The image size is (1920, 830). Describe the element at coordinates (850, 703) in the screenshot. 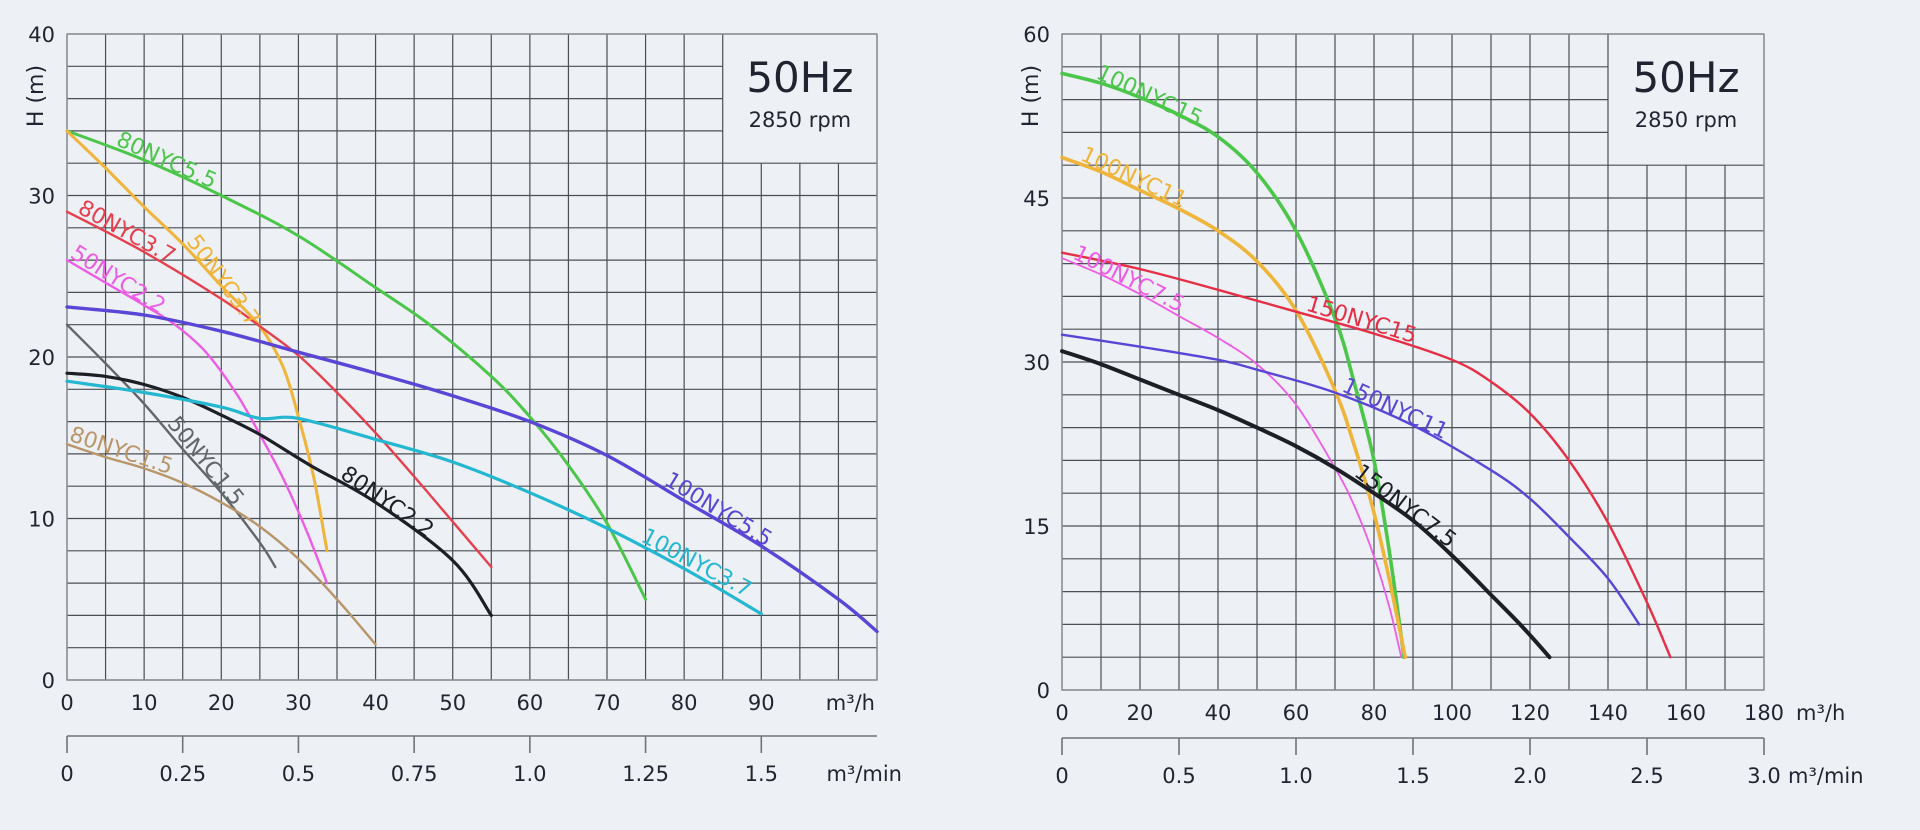

I see `chart-left-x-axis-unit: m³/h` at that location.